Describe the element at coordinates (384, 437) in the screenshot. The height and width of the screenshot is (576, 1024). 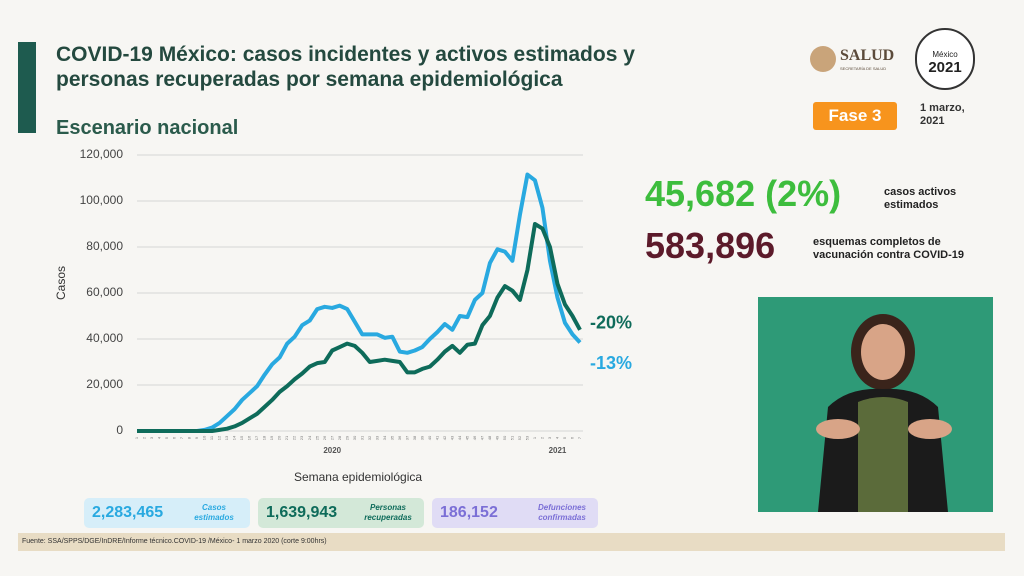
I see `x-tick-label: 34` at that location.